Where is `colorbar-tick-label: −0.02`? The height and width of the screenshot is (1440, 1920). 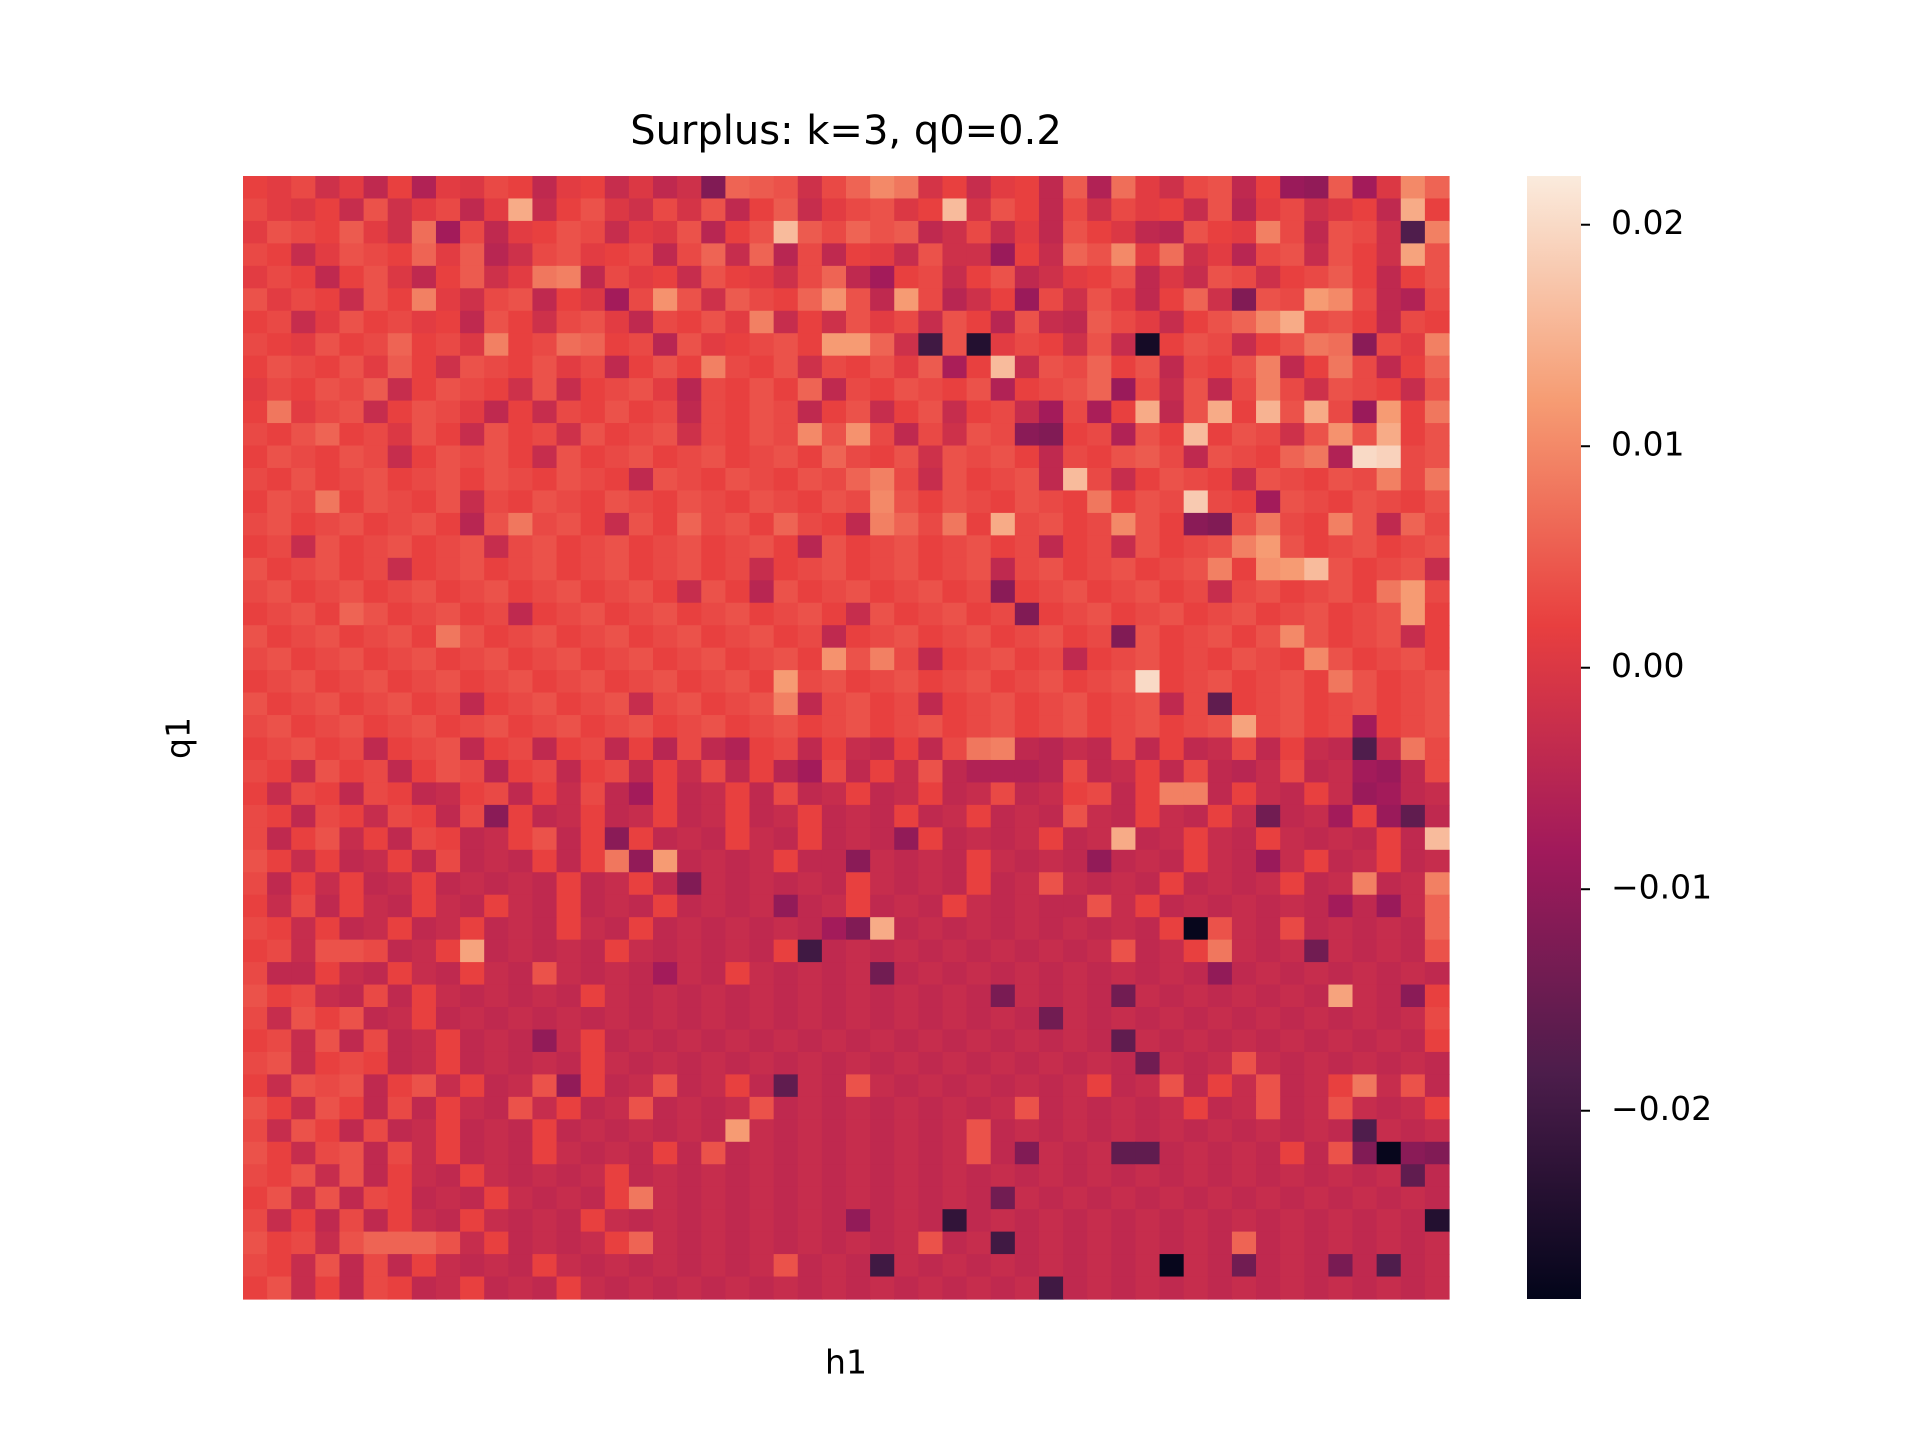
colorbar-tick-label: −0.02 is located at coordinates (1661, 1108).